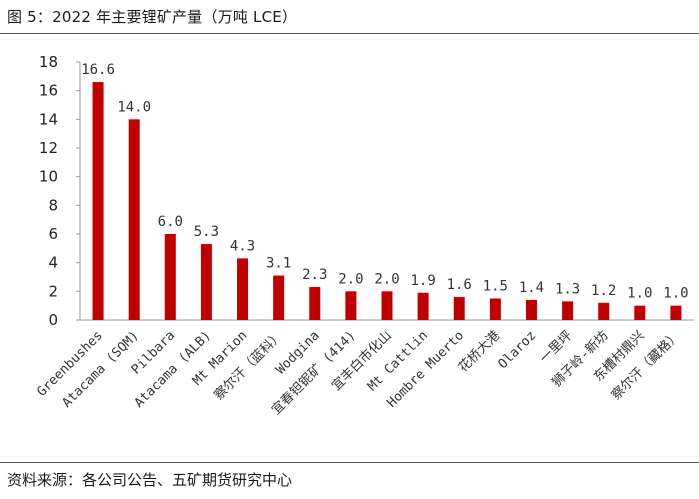 The height and width of the screenshot is (499, 699). I want to click on category-label: Olaroz, so click(517, 350).